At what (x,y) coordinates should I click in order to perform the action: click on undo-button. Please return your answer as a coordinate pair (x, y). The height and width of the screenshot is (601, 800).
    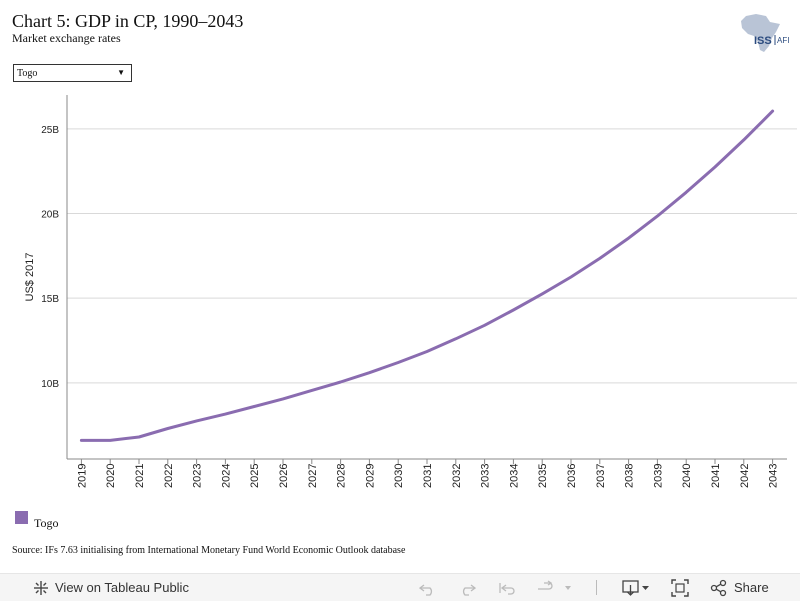
    Looking at the image, I should click on (428, 587).